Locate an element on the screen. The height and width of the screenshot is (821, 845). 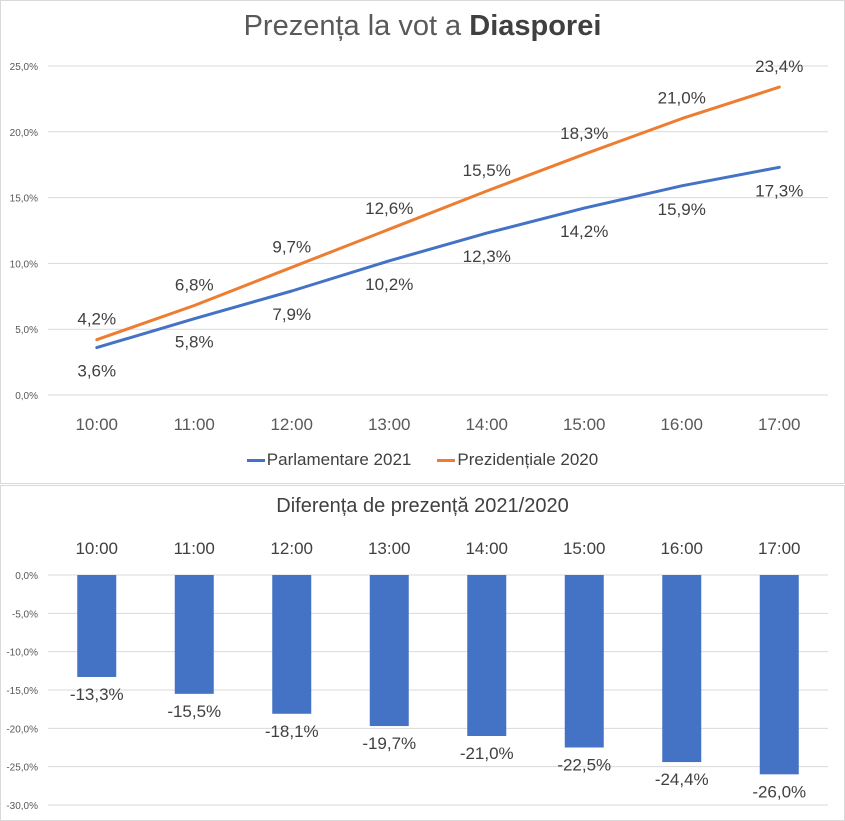
line-xtick-label: 15:00 is located at coordinates (584, 424).